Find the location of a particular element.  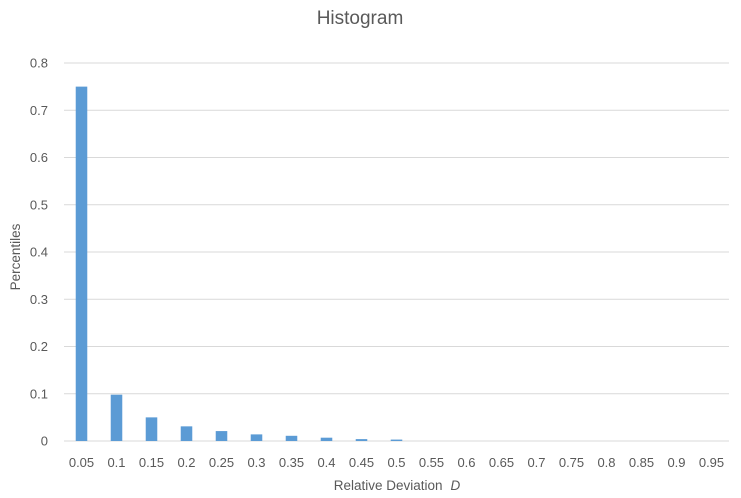

x-tick-label: 0.1 is located at coordinates (116, 462).